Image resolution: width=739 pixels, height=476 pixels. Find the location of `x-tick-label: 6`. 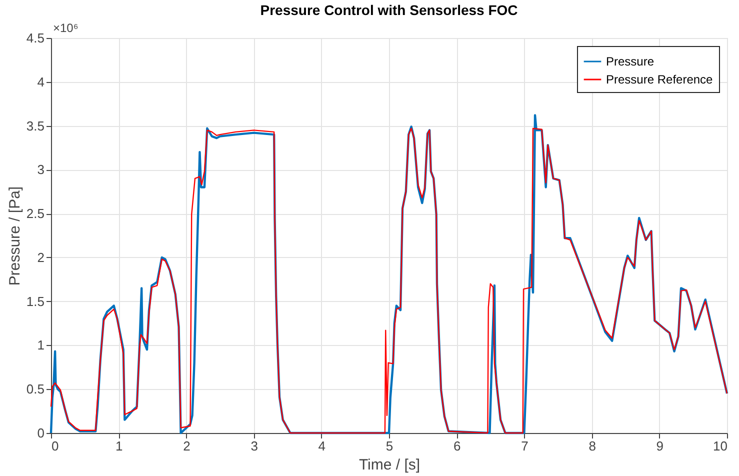

x-tick-label: 6 is located at coordinates (457, 446).